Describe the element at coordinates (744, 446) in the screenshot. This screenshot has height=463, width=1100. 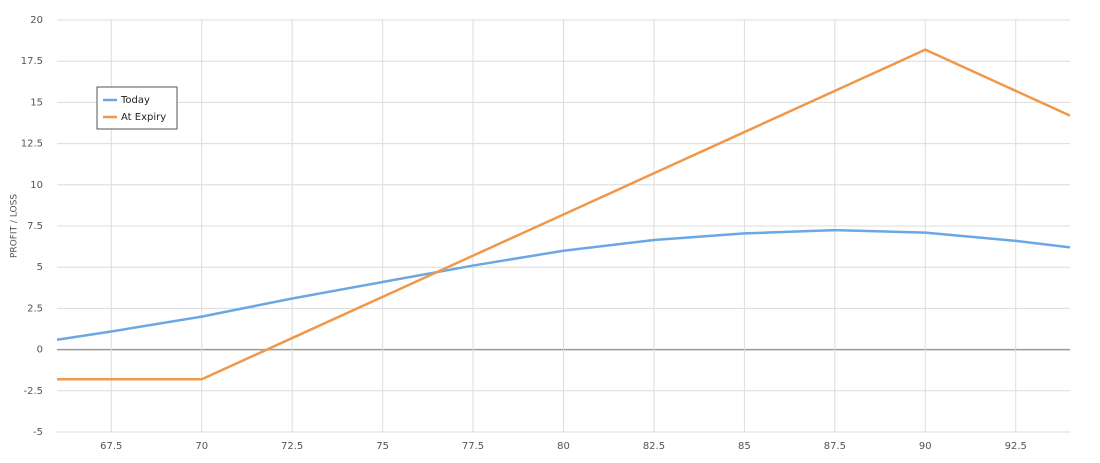
I see `x-tick-label: 85` at that location.